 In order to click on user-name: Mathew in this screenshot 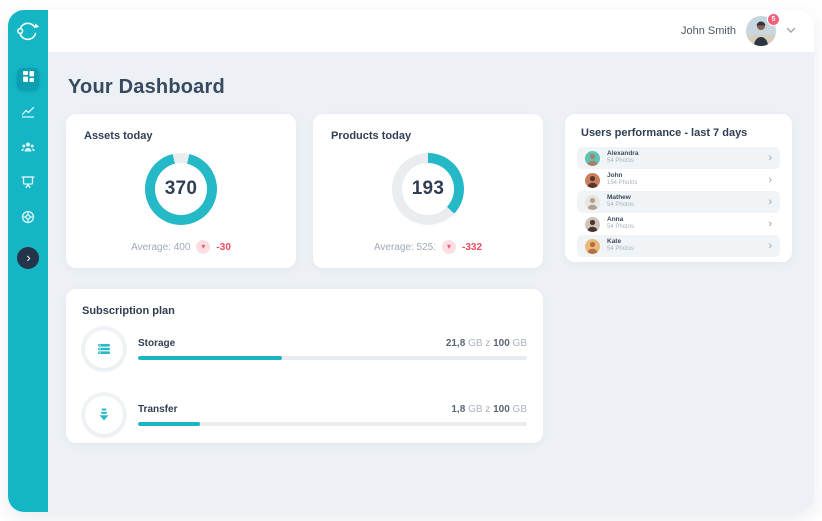, I will do `click(619, 198)`.